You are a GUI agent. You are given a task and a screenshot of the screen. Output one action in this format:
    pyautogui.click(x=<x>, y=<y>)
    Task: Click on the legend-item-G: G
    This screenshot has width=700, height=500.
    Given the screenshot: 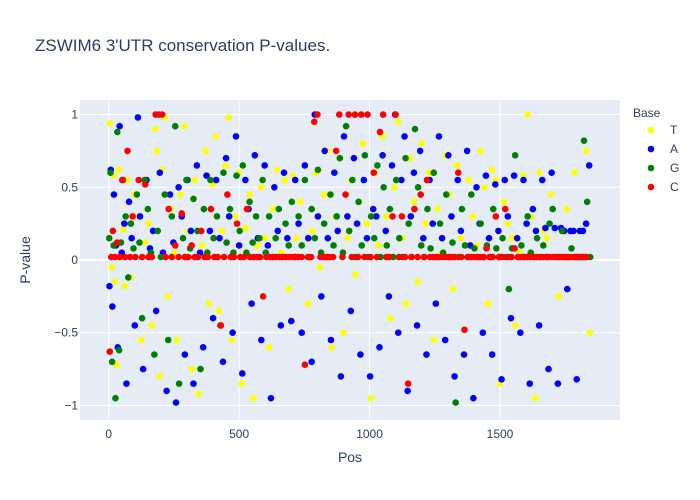 What is the action you would take?
    pyautogui.click(x=663, y=168)
    